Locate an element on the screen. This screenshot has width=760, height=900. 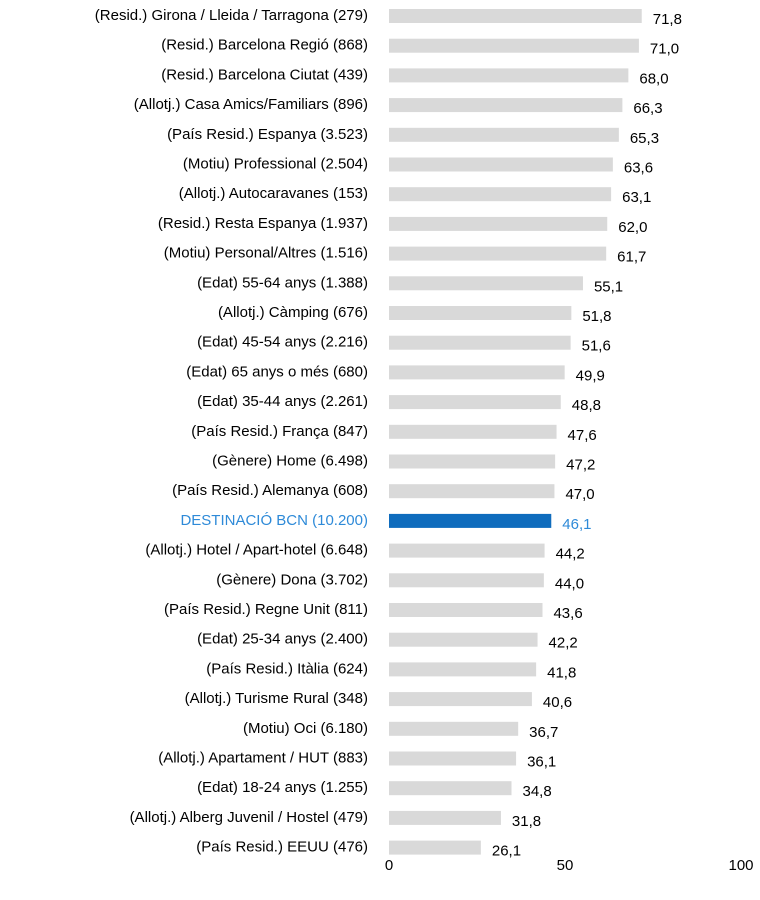
value-label: 47,6 is located at coordinates (582, 435).